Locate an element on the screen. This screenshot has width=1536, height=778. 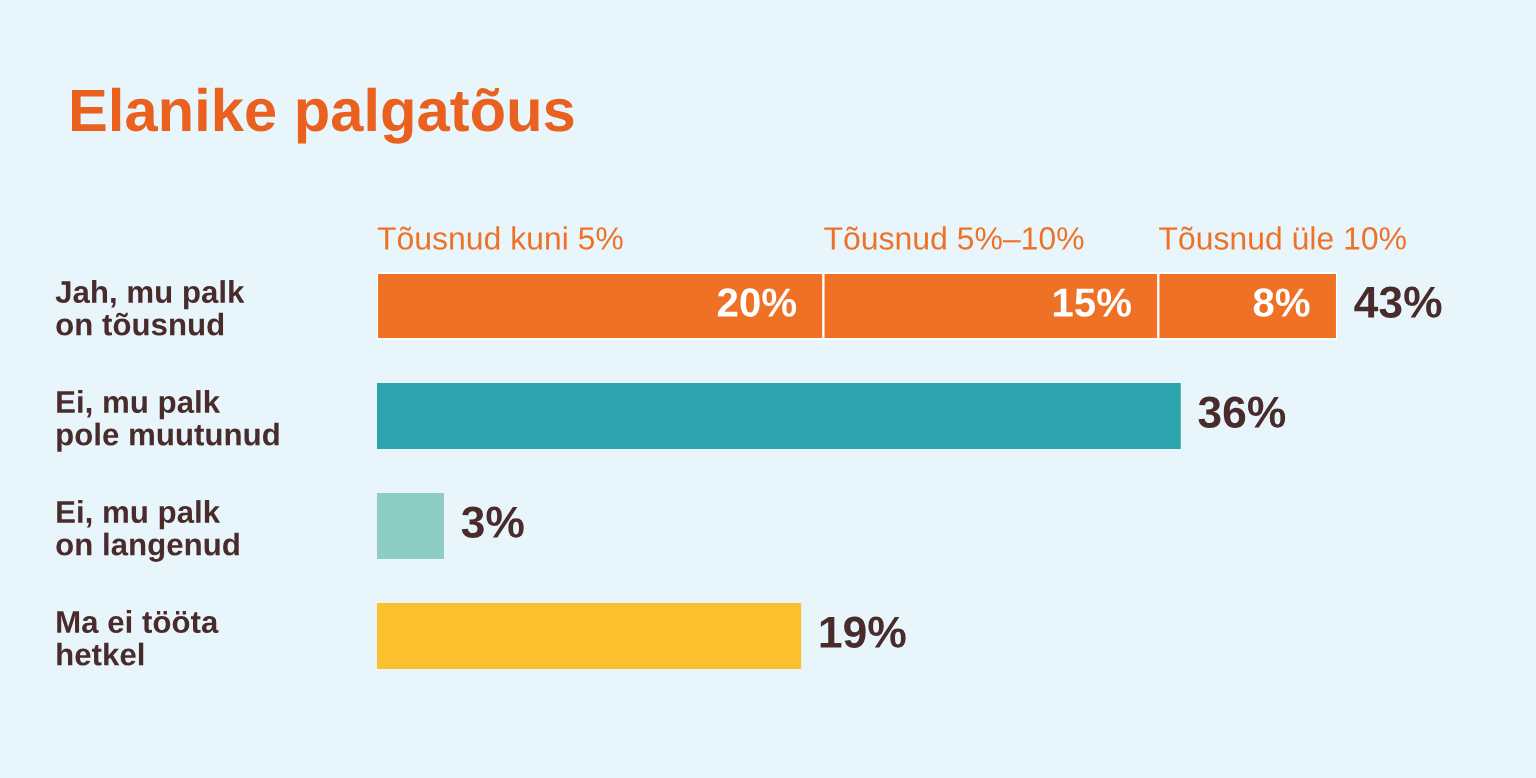
chart-title: Elanike palgatõus is located at coordinates (322, 115).